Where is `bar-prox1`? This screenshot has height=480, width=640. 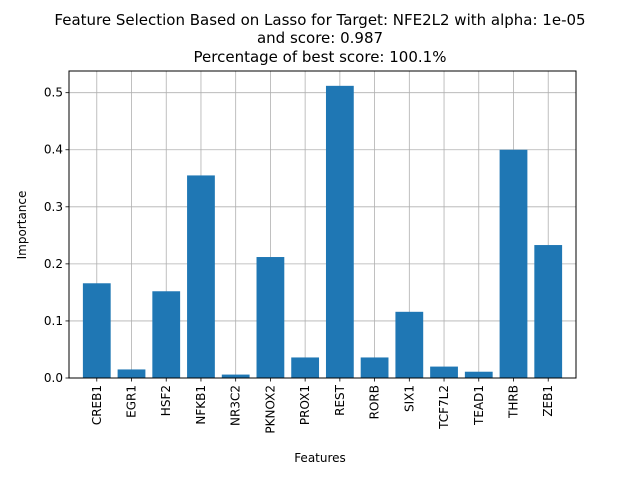
bar-prox1 is located at coordinates (305, 367).